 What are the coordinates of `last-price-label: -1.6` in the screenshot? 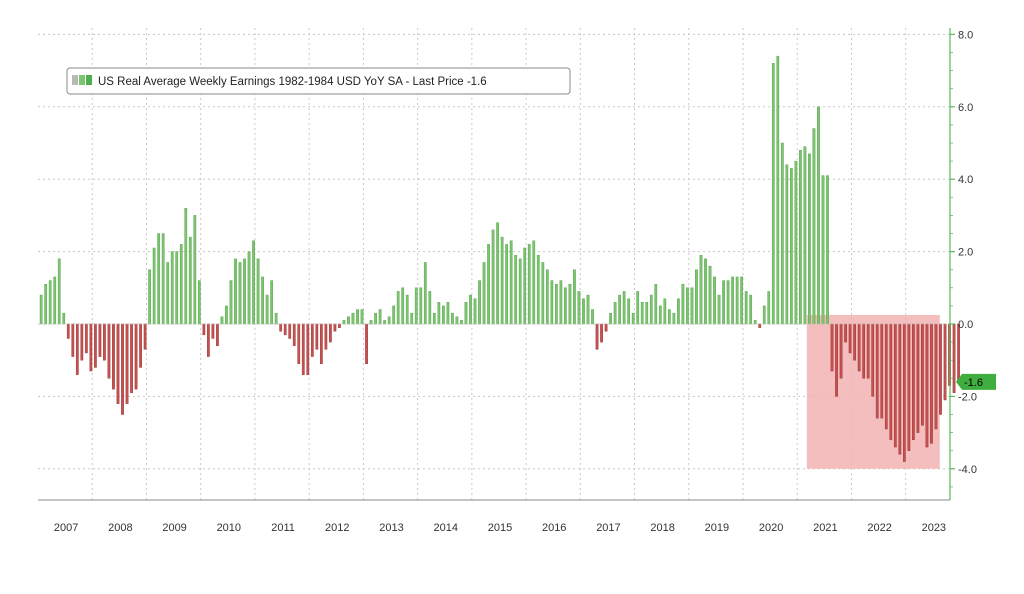 It's located at (973, 383).